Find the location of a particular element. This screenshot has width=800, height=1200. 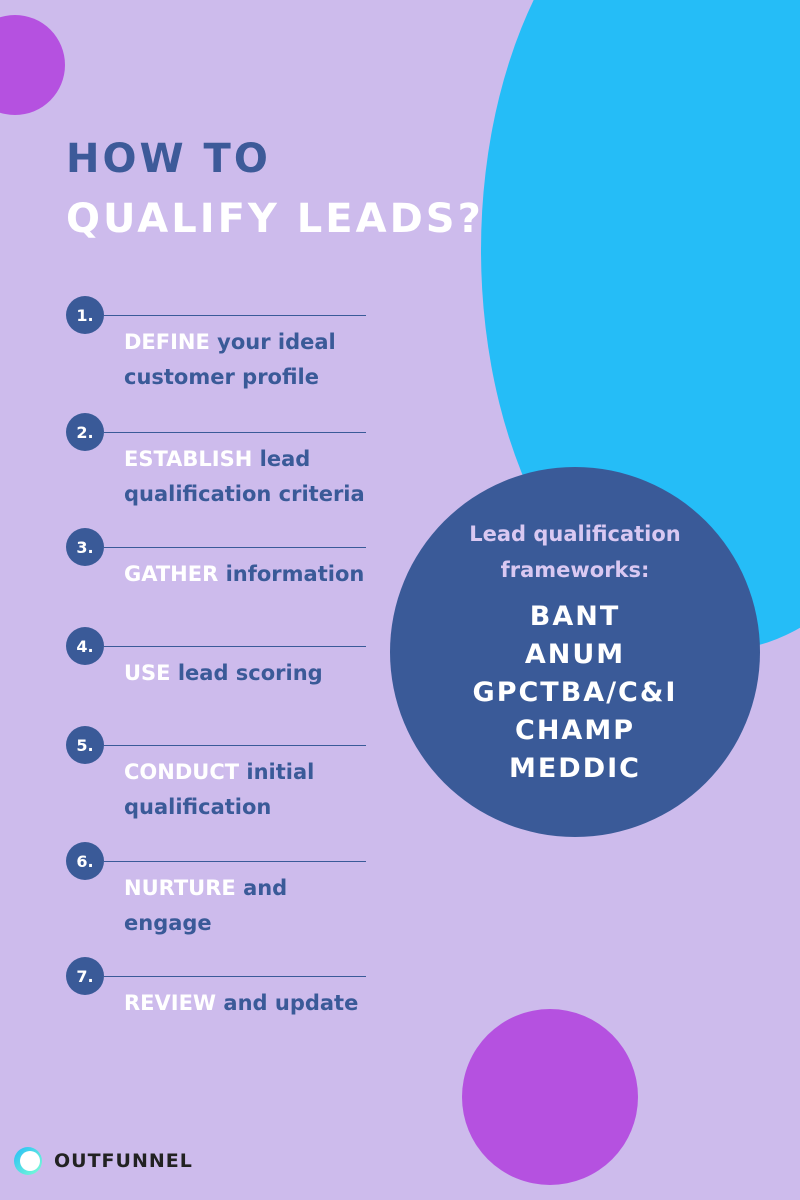

step-keyword: GATHER is located at coordinates (171, 574).